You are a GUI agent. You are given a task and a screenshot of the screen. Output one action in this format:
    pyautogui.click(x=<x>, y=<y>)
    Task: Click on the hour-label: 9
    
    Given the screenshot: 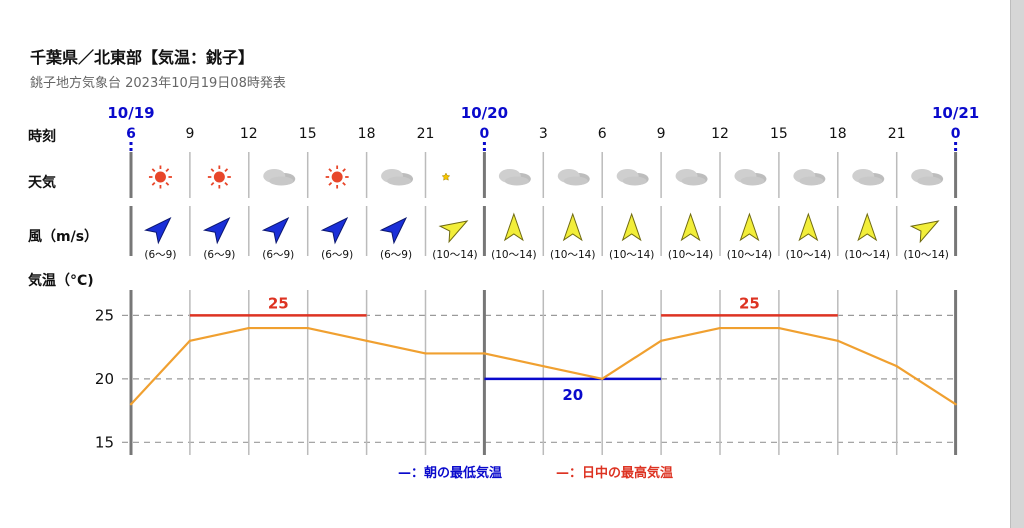 What is the action you would take?
    pyautogui.click(x=661, y=134)
    